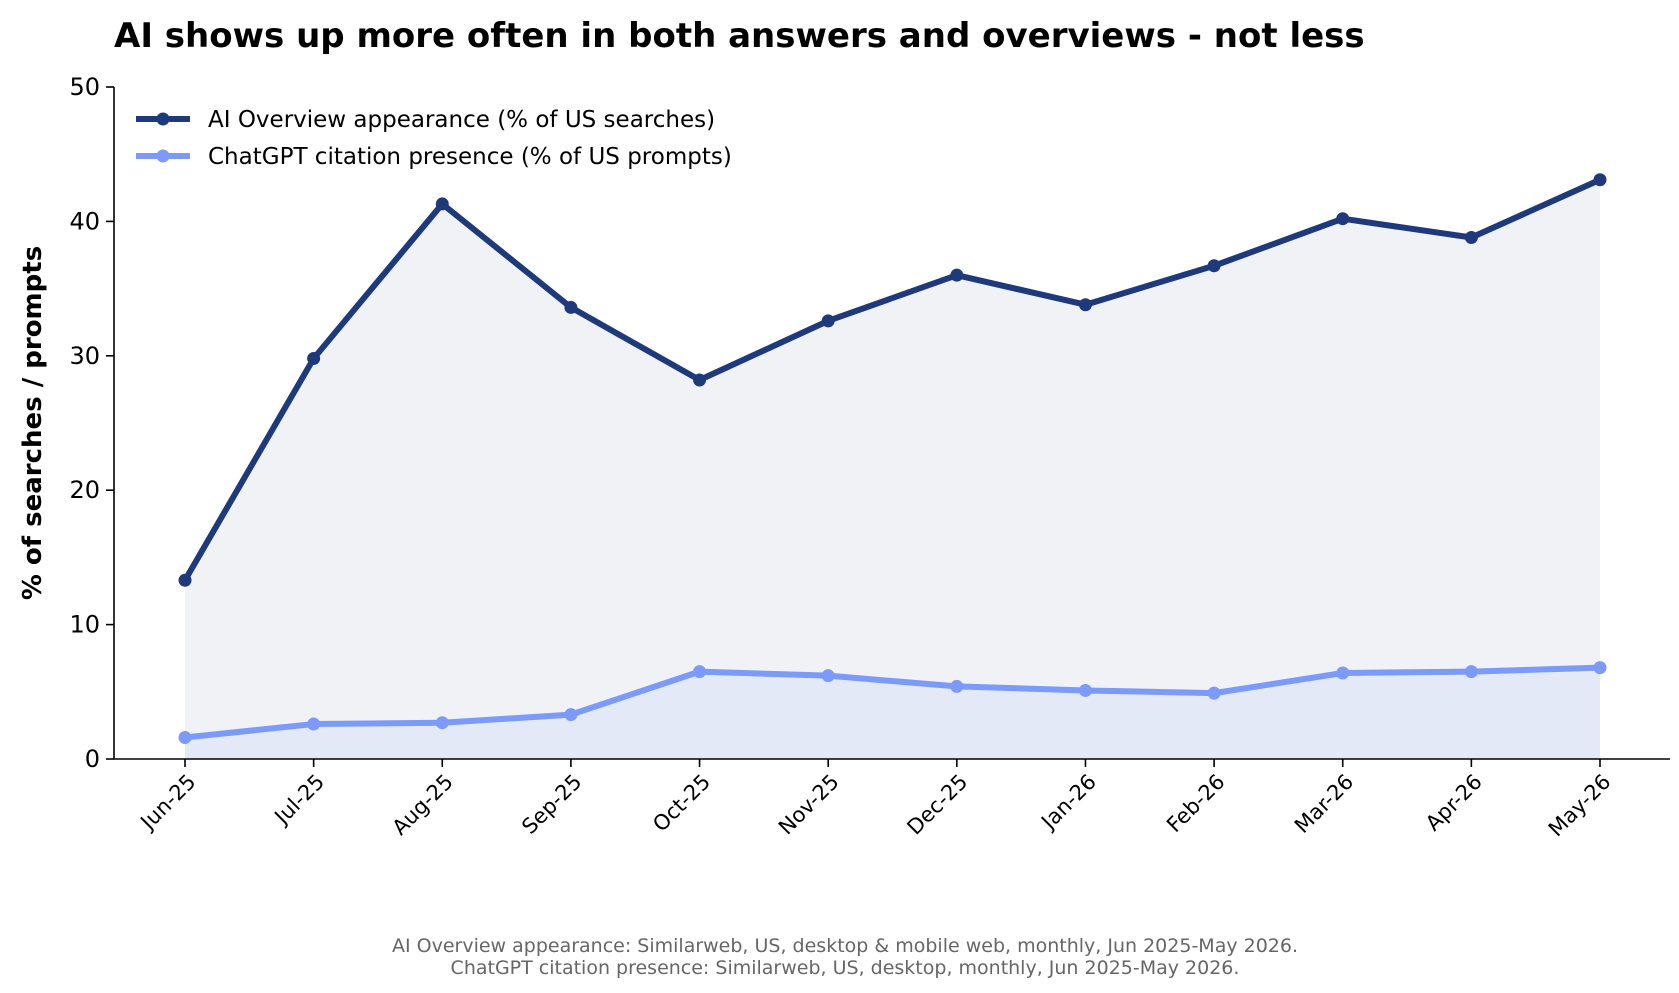 This screenshot has height=993, width=1679. Describe the element at coordinates (1068, 803) in the screenshot. I see `x-tick-label: Jan-26` at that location.